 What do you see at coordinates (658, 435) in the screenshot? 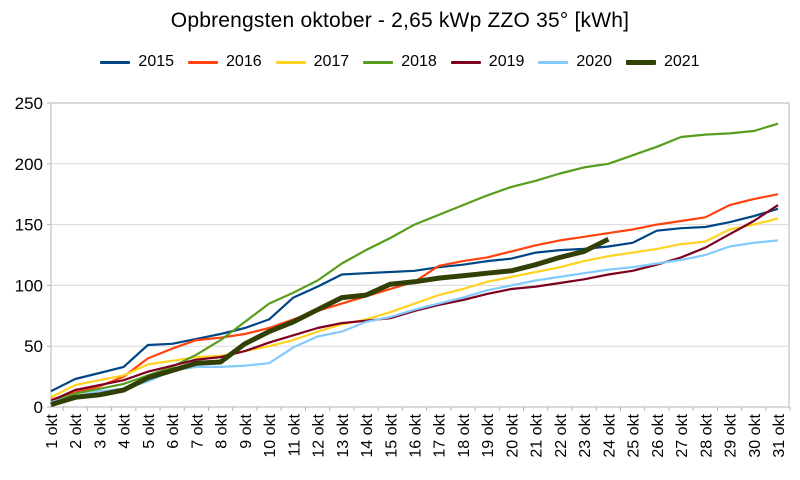
I see `x-tick-label: 26 okt` at bounding box center [658, 435].